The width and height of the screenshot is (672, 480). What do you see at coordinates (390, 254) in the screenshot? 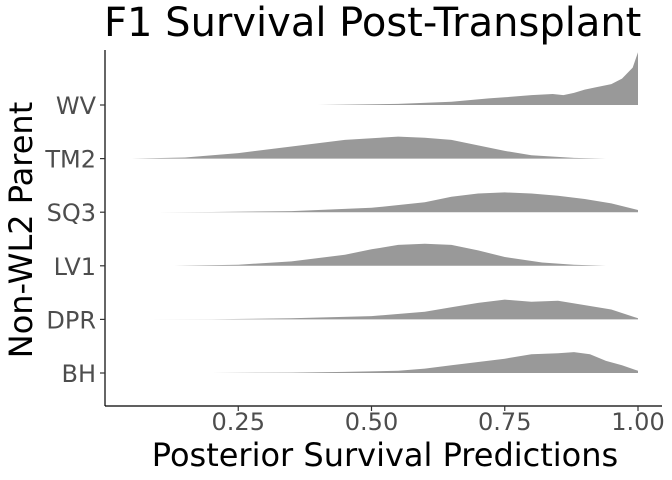
I see `ridge-lv1` at bounding box center [390, 254].